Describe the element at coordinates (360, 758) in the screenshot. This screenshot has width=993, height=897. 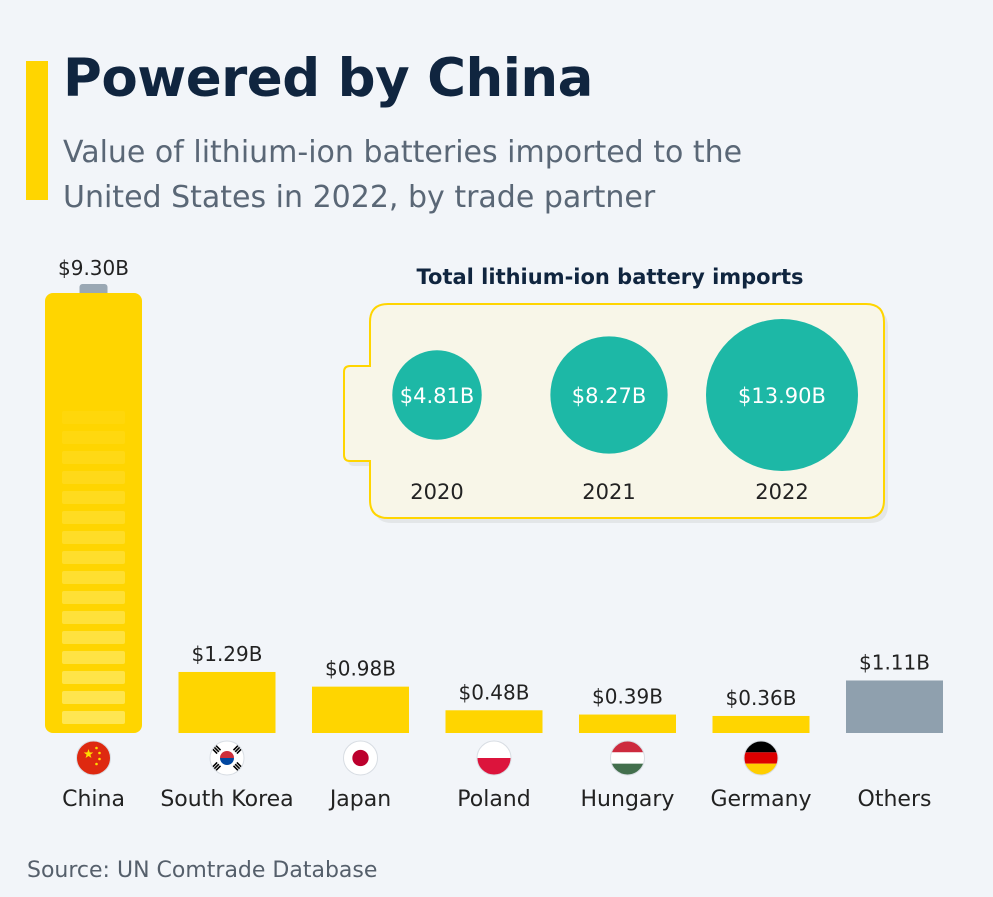
I see `flag-japan-icon` at that location.